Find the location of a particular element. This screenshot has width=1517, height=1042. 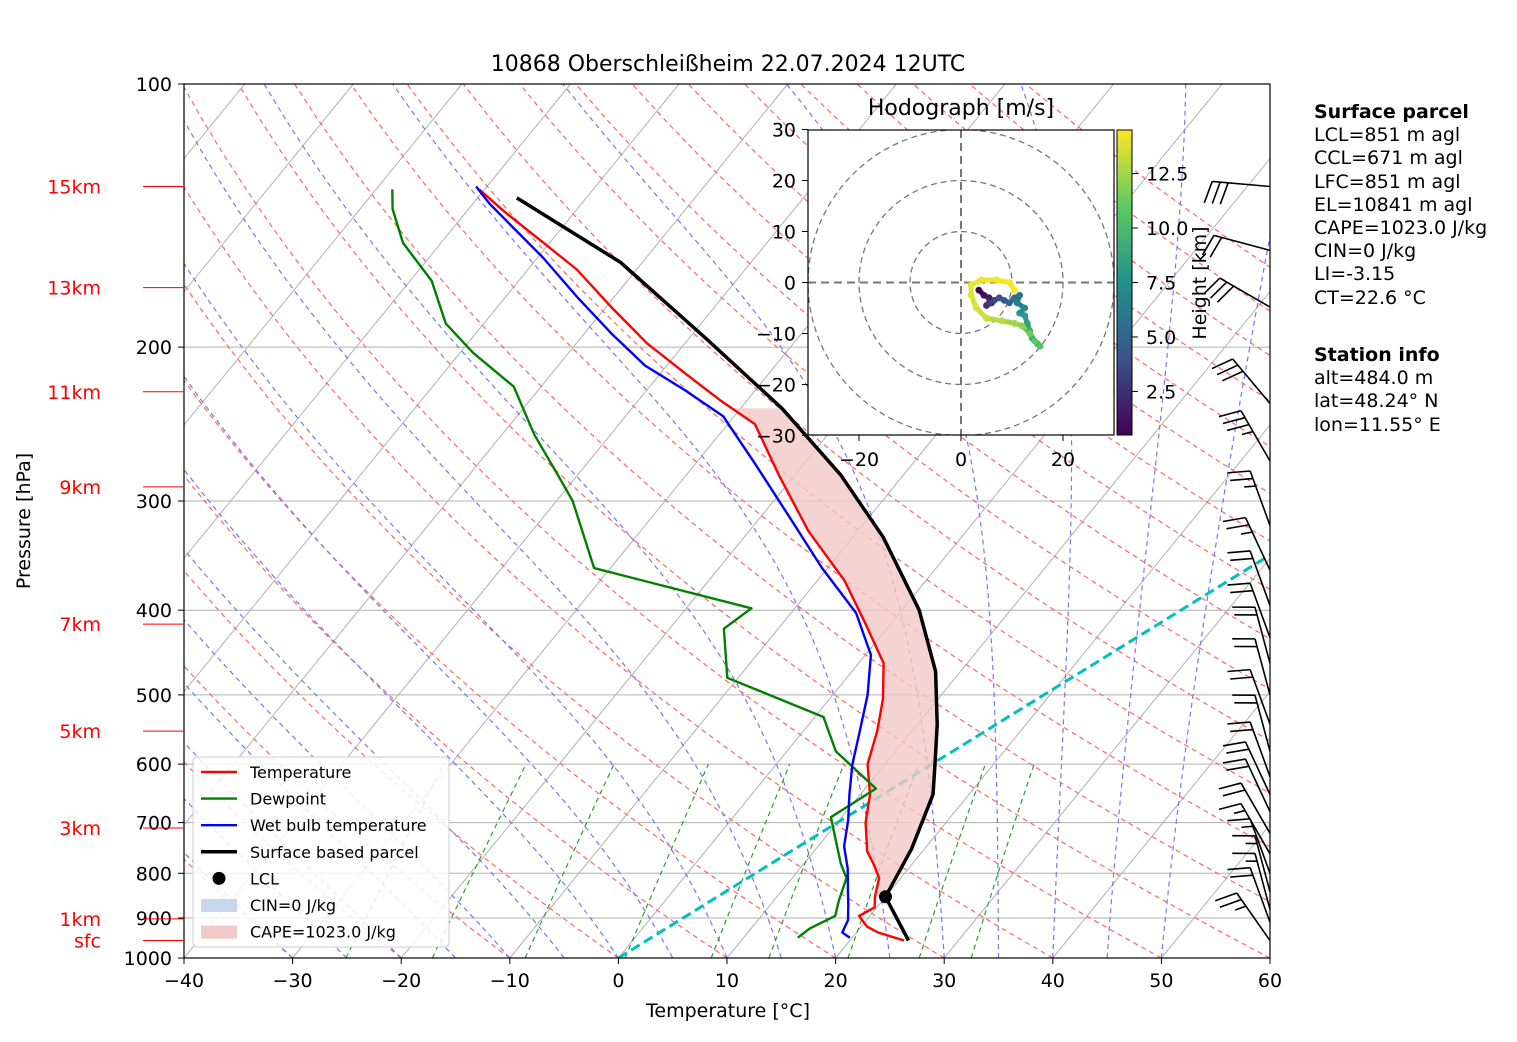

legend-label: Dewpoint is located at coordinates (288, 799).